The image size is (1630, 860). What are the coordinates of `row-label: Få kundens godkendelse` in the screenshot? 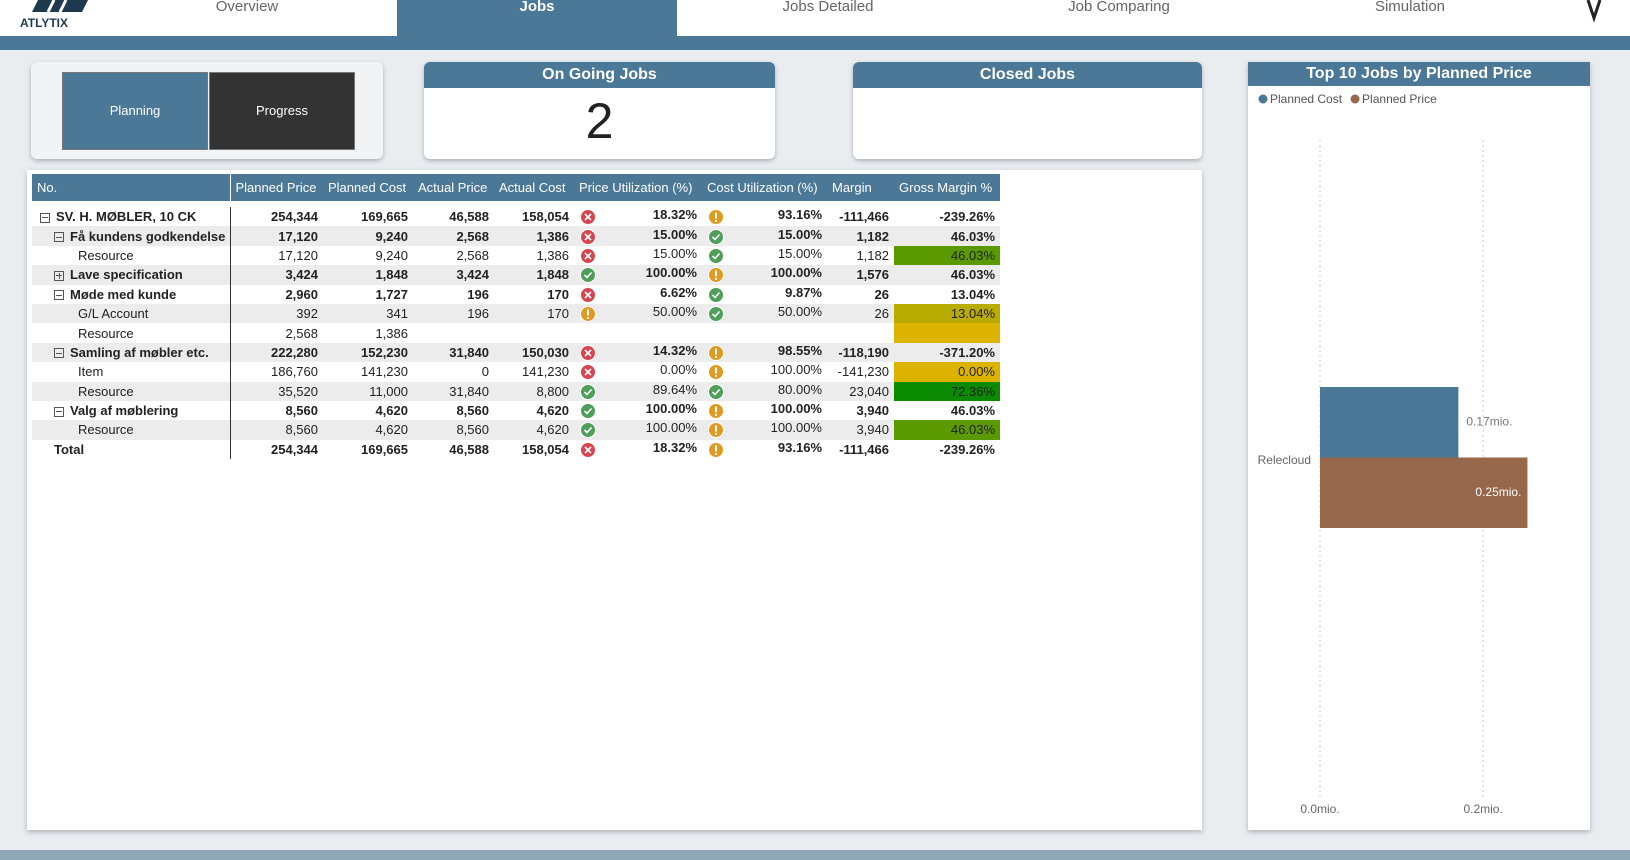 It's located at (131, 236).